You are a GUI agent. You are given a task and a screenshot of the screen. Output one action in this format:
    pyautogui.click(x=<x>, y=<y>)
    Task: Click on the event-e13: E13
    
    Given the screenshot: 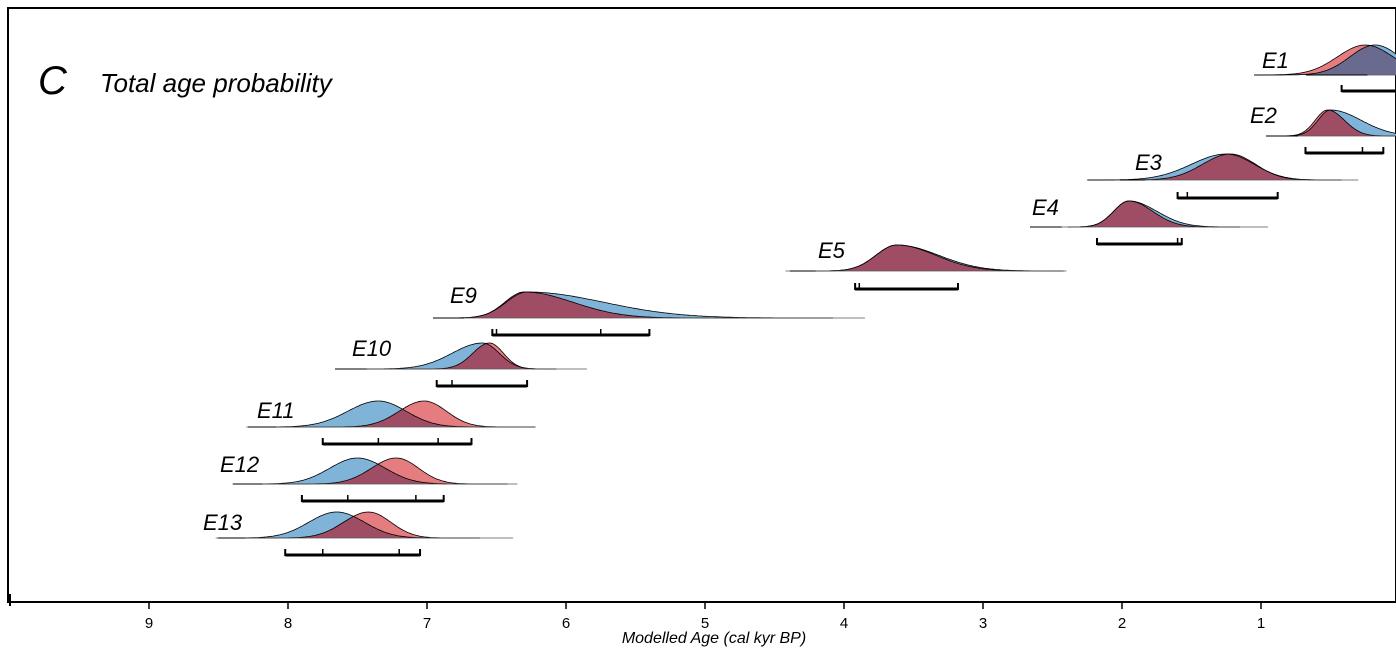 What is the action you would take?
    pyautogui.click(x=358, y=533)
    